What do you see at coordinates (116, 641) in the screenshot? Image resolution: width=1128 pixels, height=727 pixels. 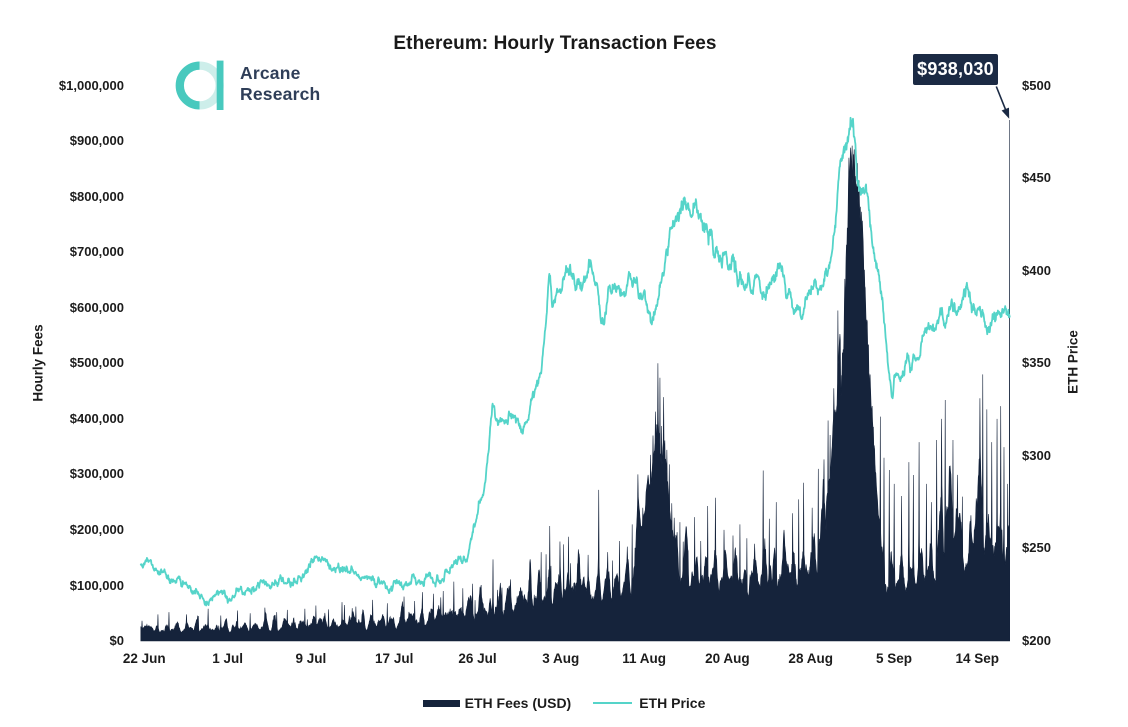 I see `y-left-tick-label: $0` at bounding box center [116, 641].